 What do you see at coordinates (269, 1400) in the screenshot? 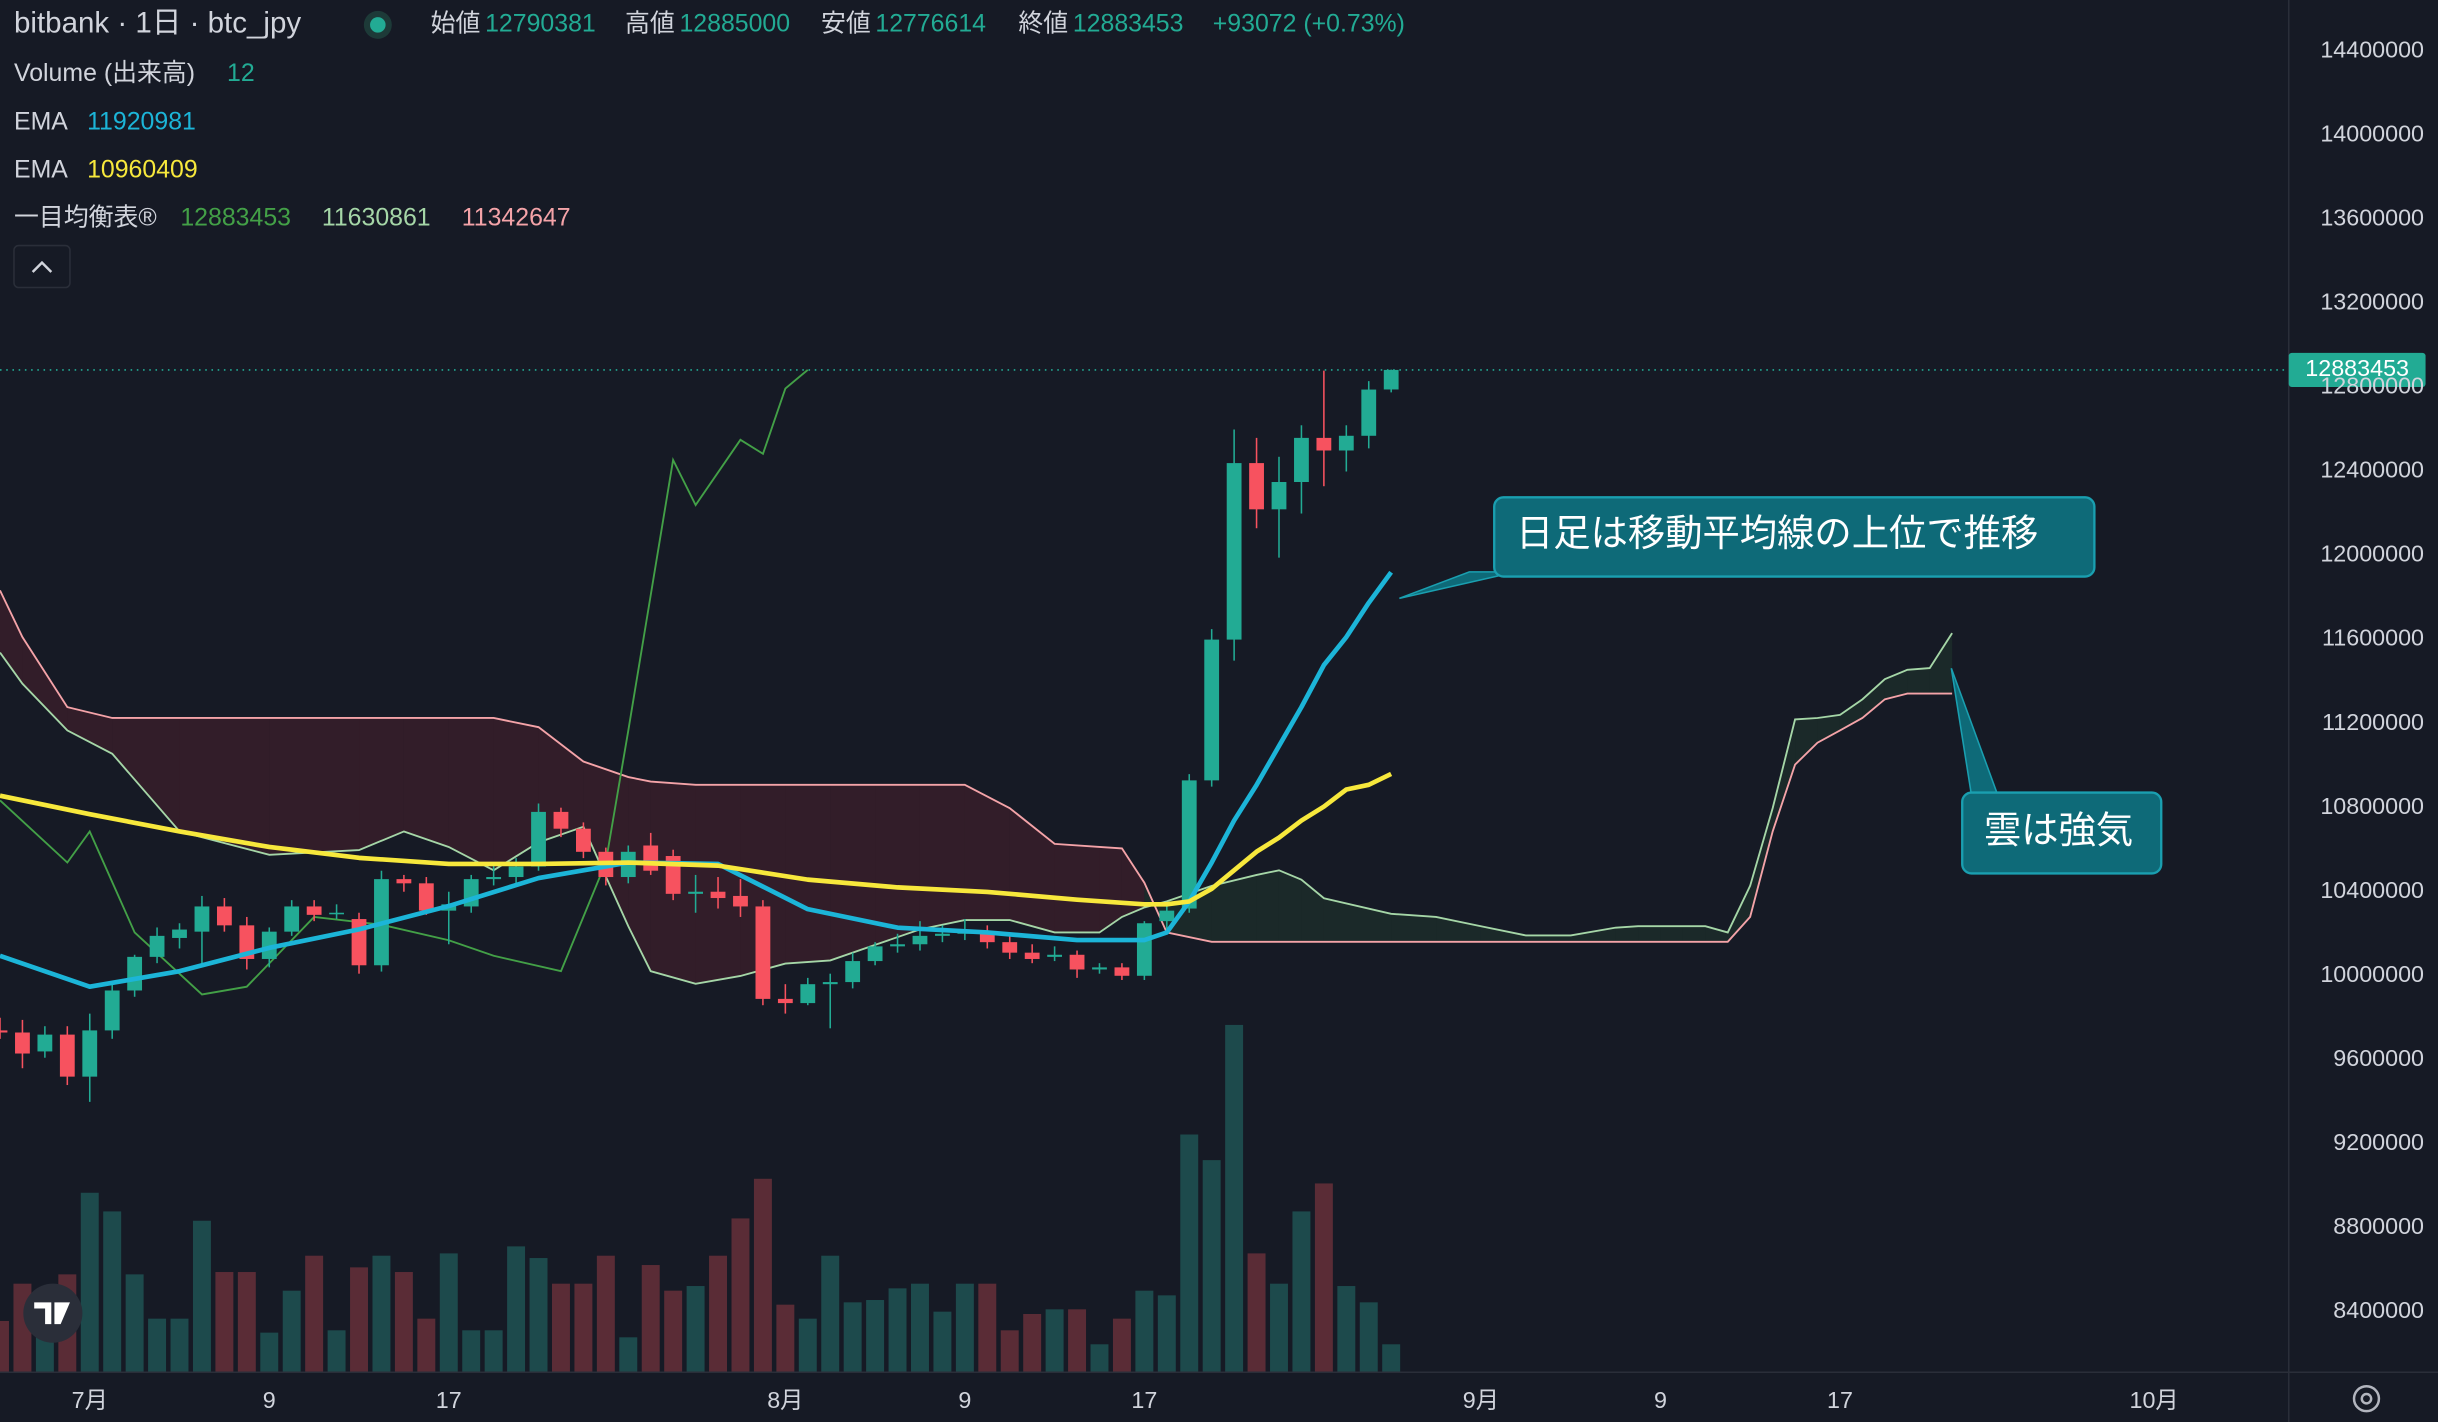
I see `x-tick-label: 9` at bounding box center [269, 1400].